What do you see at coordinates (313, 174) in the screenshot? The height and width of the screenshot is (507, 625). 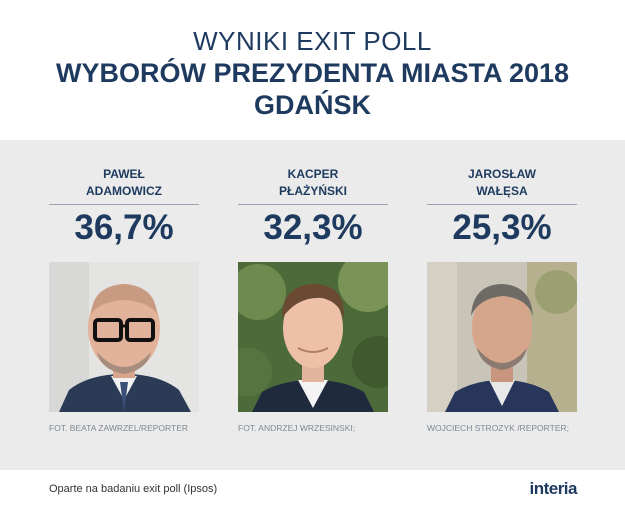 I see `candidate-first-name: KACPER` at bounding box center [313, 174].